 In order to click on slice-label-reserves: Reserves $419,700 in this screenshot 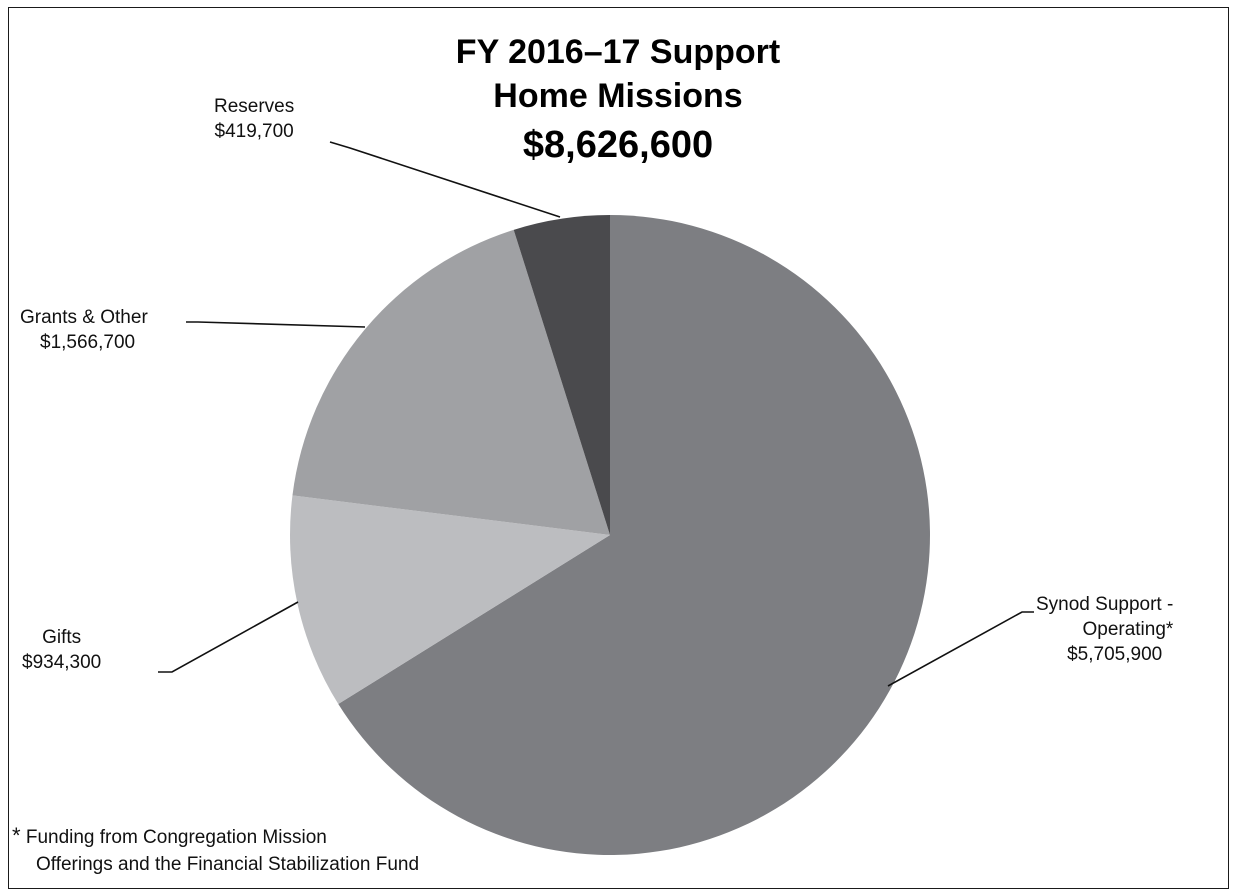, I will do `click(254, 119)`.